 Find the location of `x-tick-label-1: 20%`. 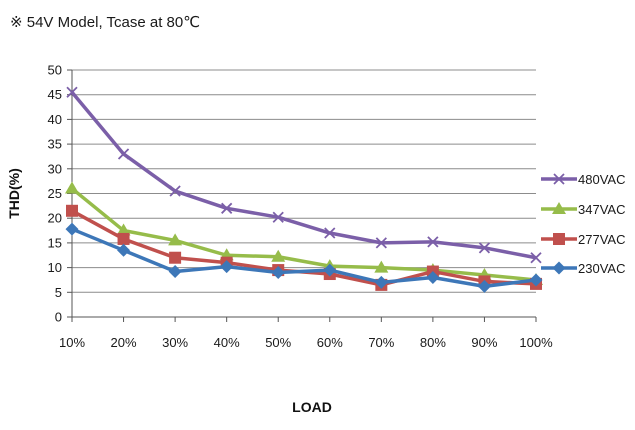

x-tick-label-1: 20% is located at coordinates (124, 342).